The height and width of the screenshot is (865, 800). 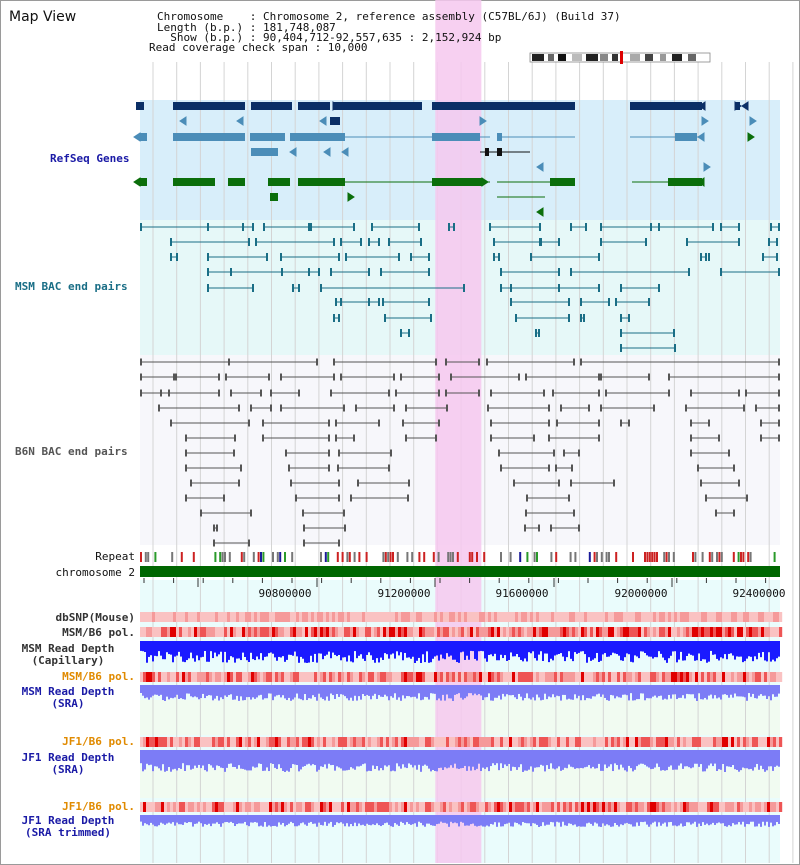 What do you see at coordinates (95, 617) in the screenshot?
I see `track-label-dbsnp: dbSNP(Mouse)` at bounding box center [95, 617].